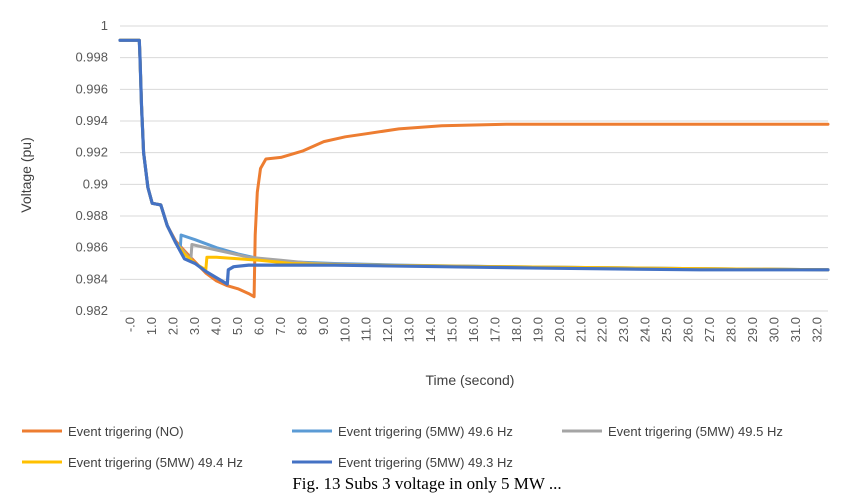  I want to click on y-tick-label: 0.982, so click(91, 310).